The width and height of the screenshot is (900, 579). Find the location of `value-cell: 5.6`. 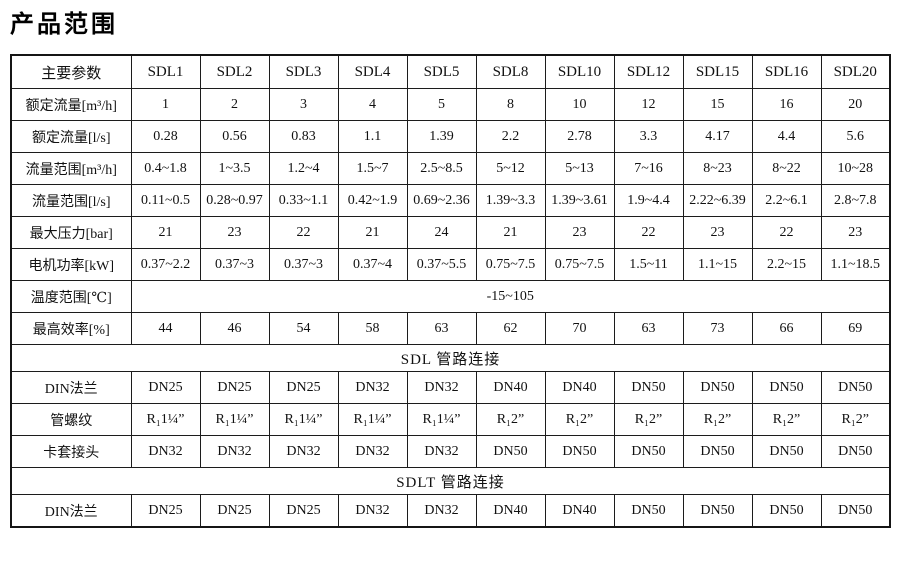

value-cell: 5.6 is located at coordinates (855, 136).